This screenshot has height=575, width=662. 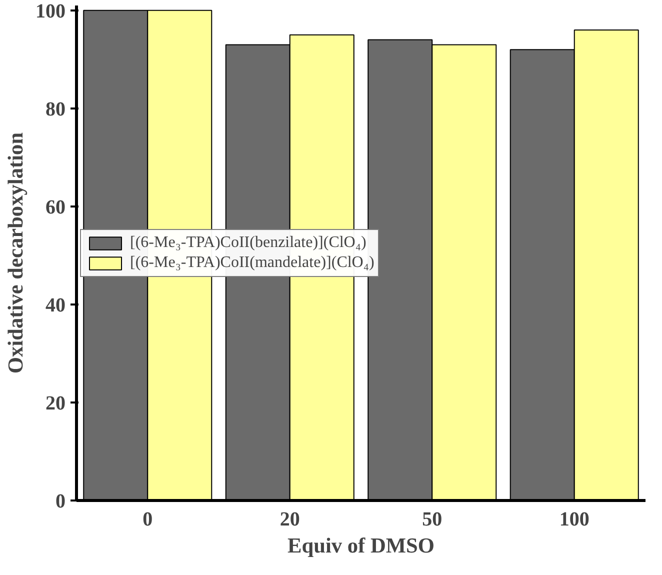 I want to click on y-tick-label: 40, so click(x=56, y=305).